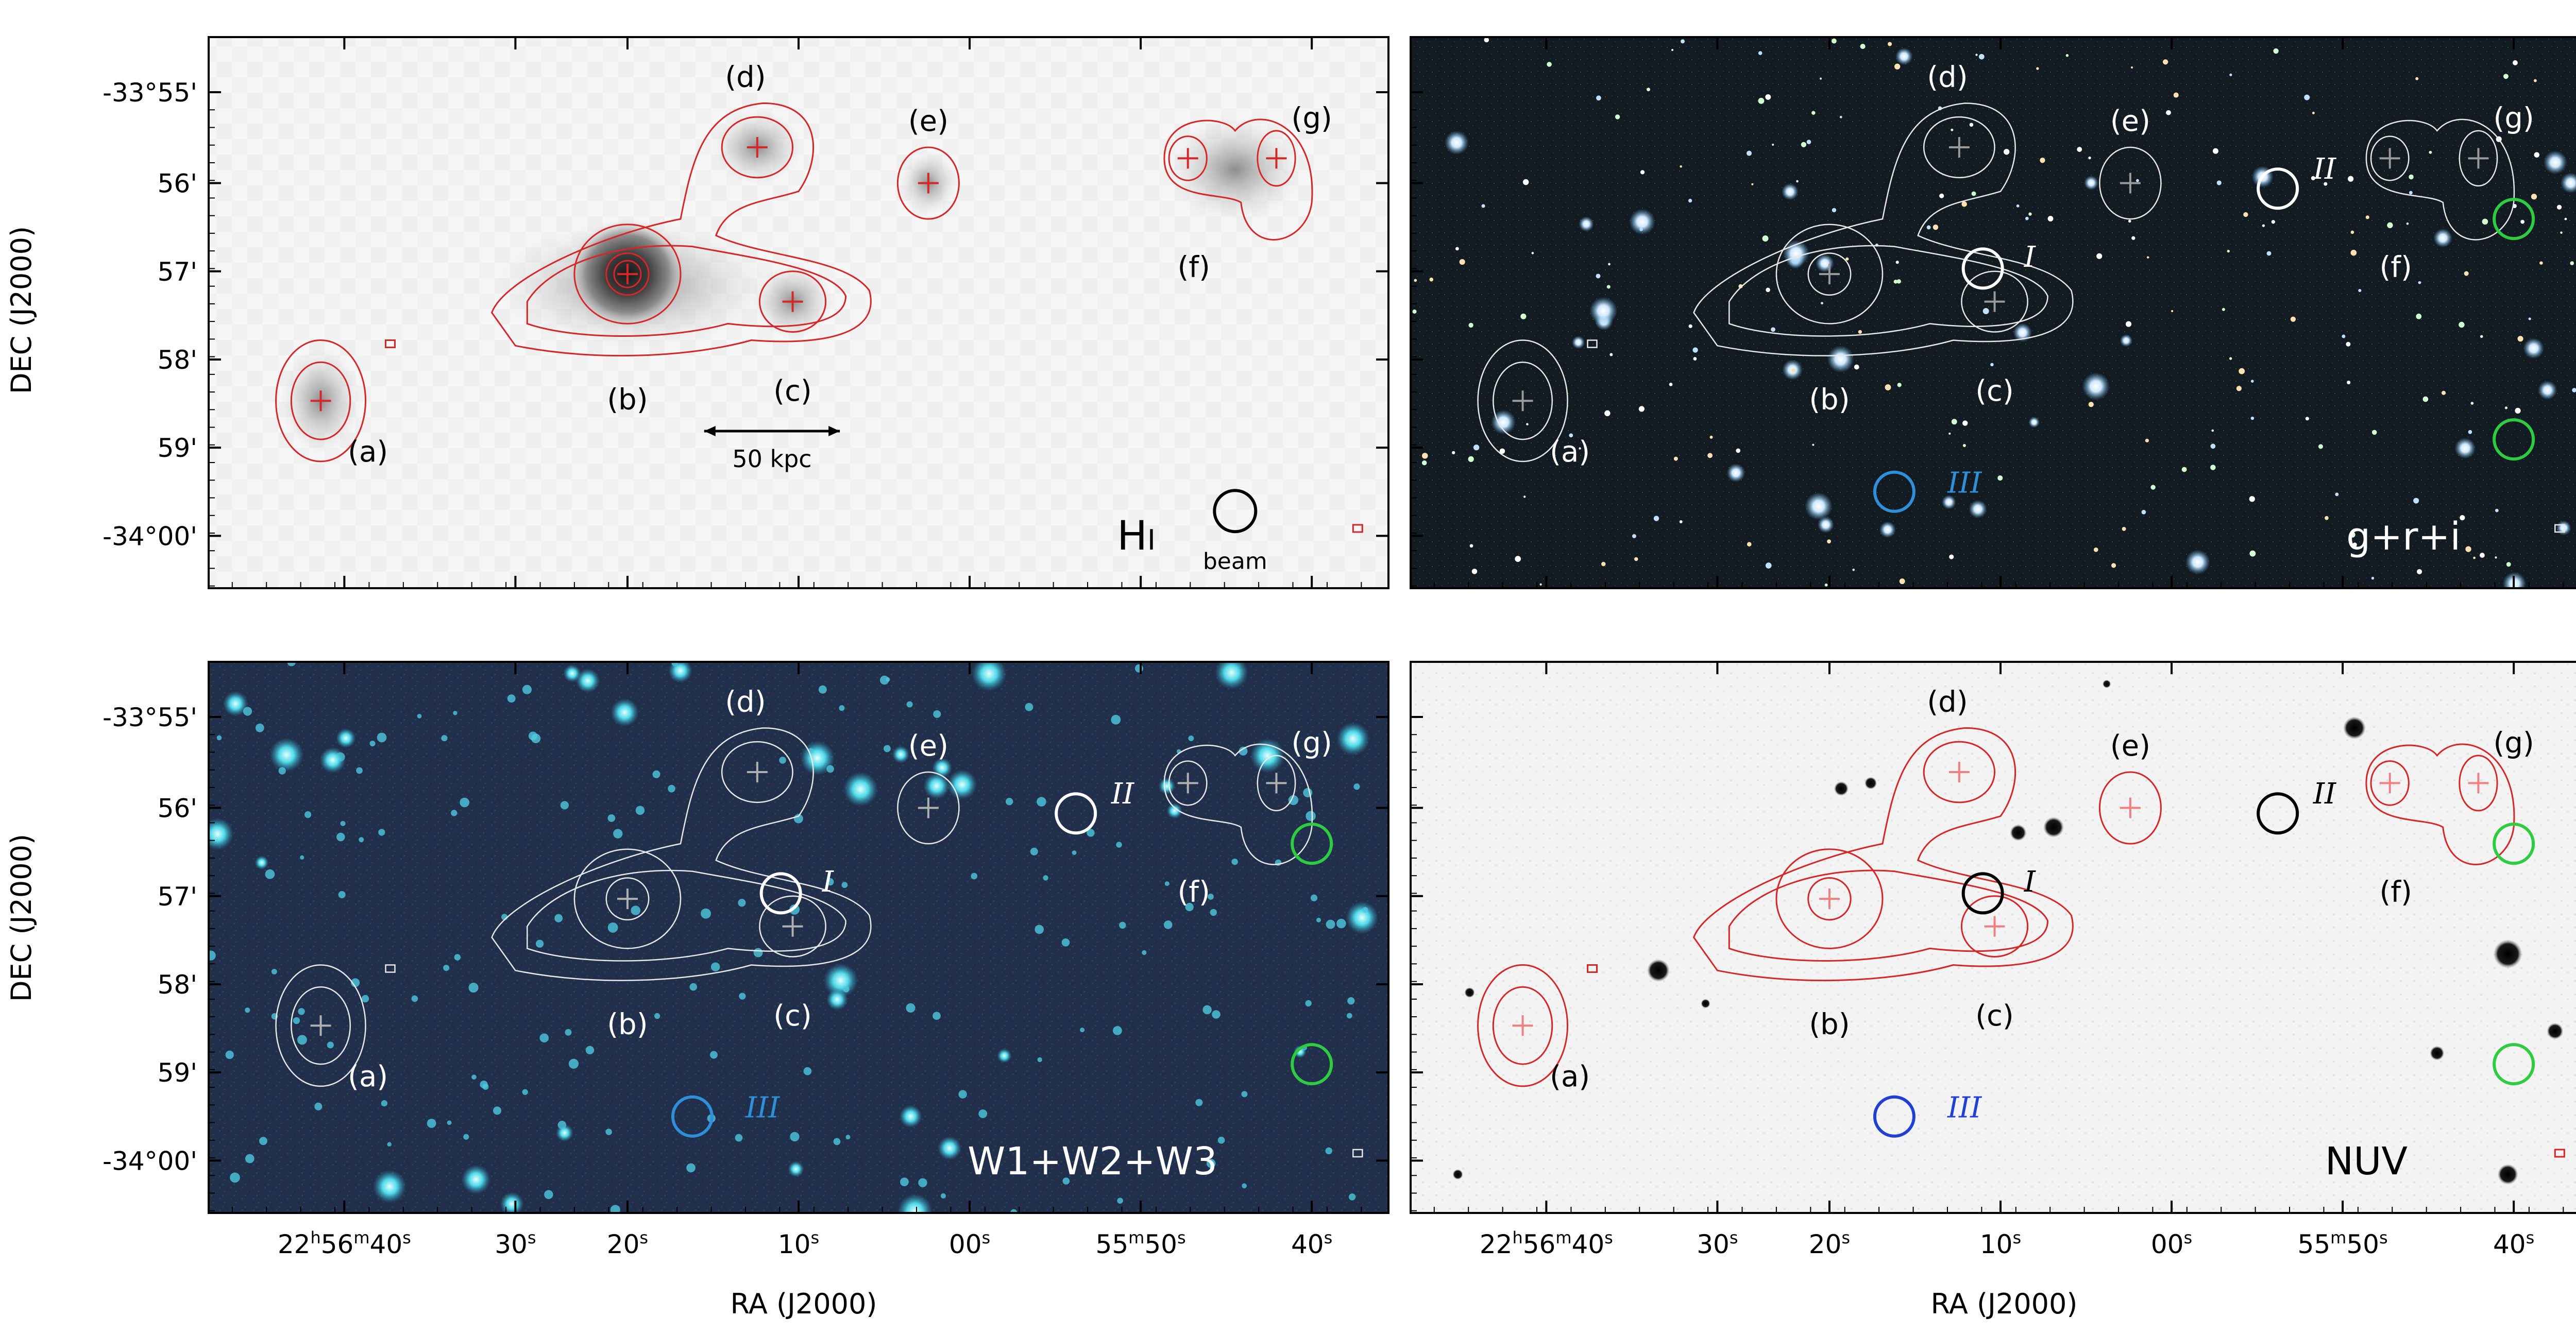 The height and width of the screenshot is (1334, 2576). Describe the element at coordinates (1523, 1025) in the screenshot. I see `contour-a-outer` at that location.